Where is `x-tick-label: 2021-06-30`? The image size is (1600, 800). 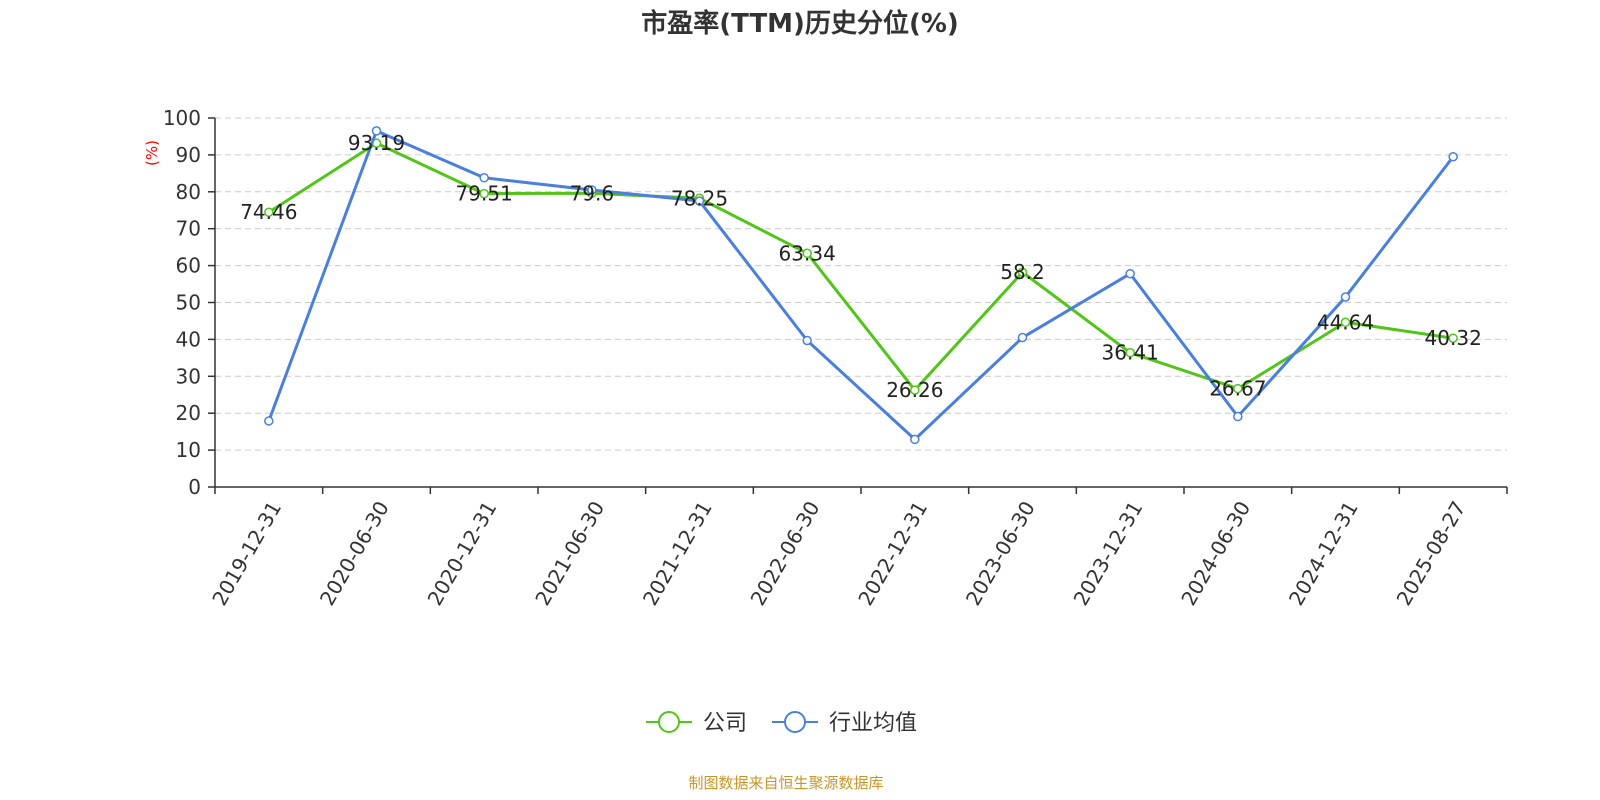 x-tick-label: 2021-06-30 is located at coordinates (569, 553).